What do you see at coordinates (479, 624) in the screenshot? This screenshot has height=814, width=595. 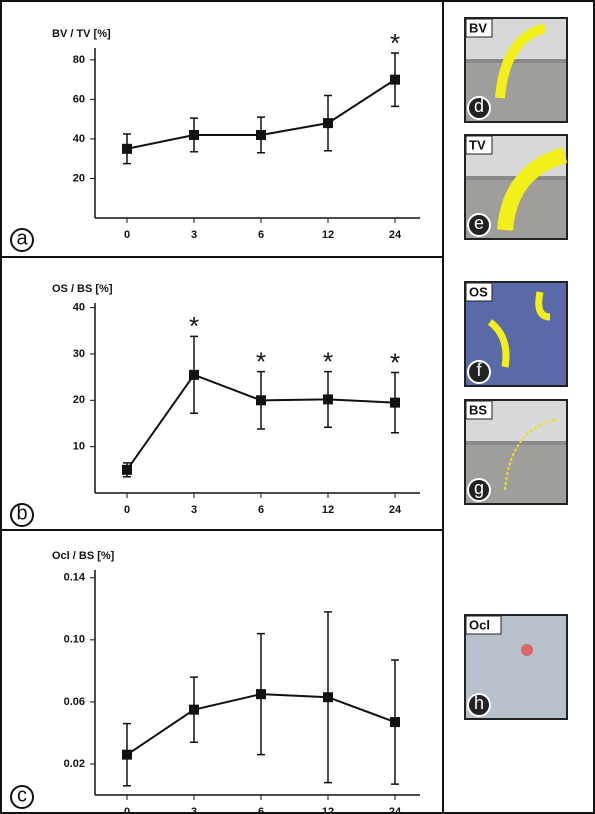 I see `image-label: Ocl` at bounding box center [479, 624].